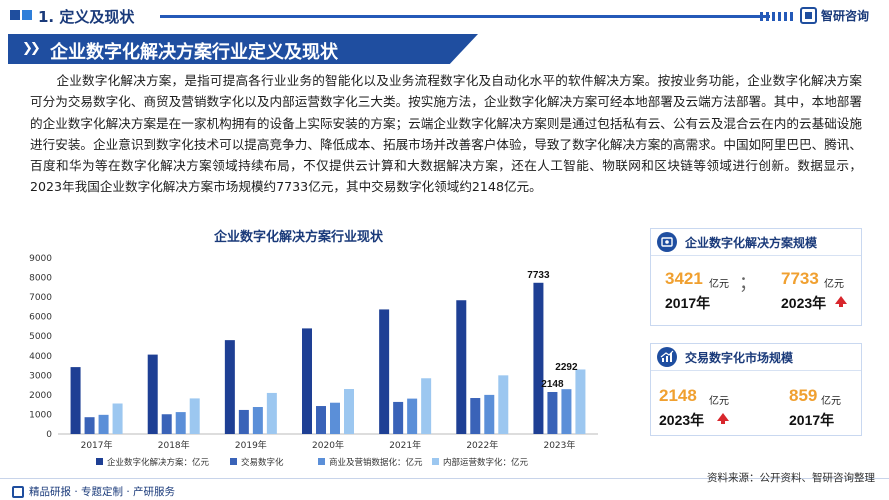  Describe the element at coordinates (739, 358) in the screenshot. I see `card-title: 交易数字化市场规模` at that location.